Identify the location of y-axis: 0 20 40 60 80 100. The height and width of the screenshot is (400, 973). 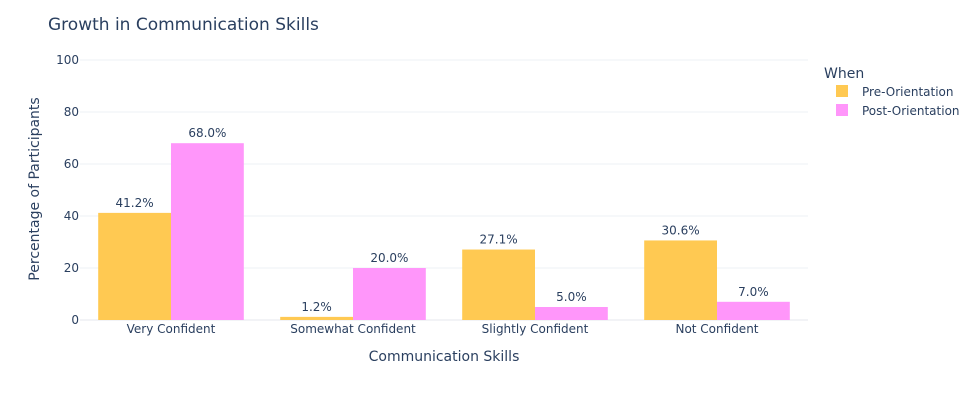
(67, 190).